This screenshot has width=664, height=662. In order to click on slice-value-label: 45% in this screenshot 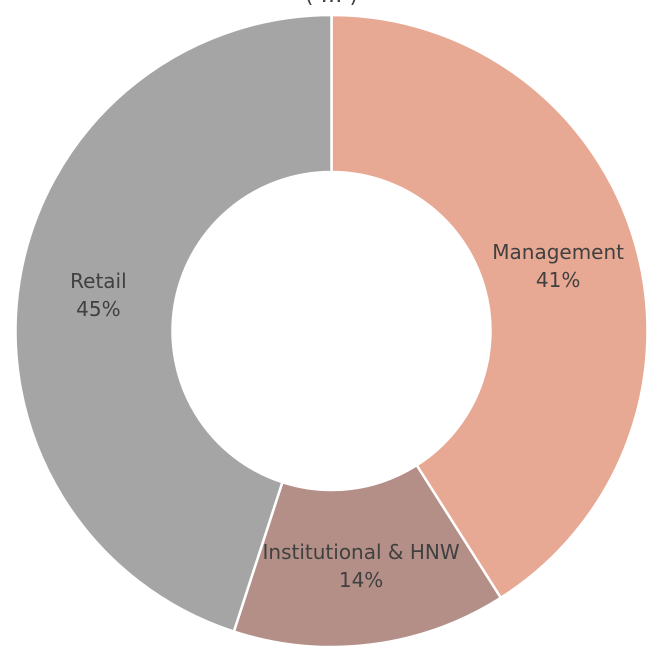, I will do `click(98, 309)`.